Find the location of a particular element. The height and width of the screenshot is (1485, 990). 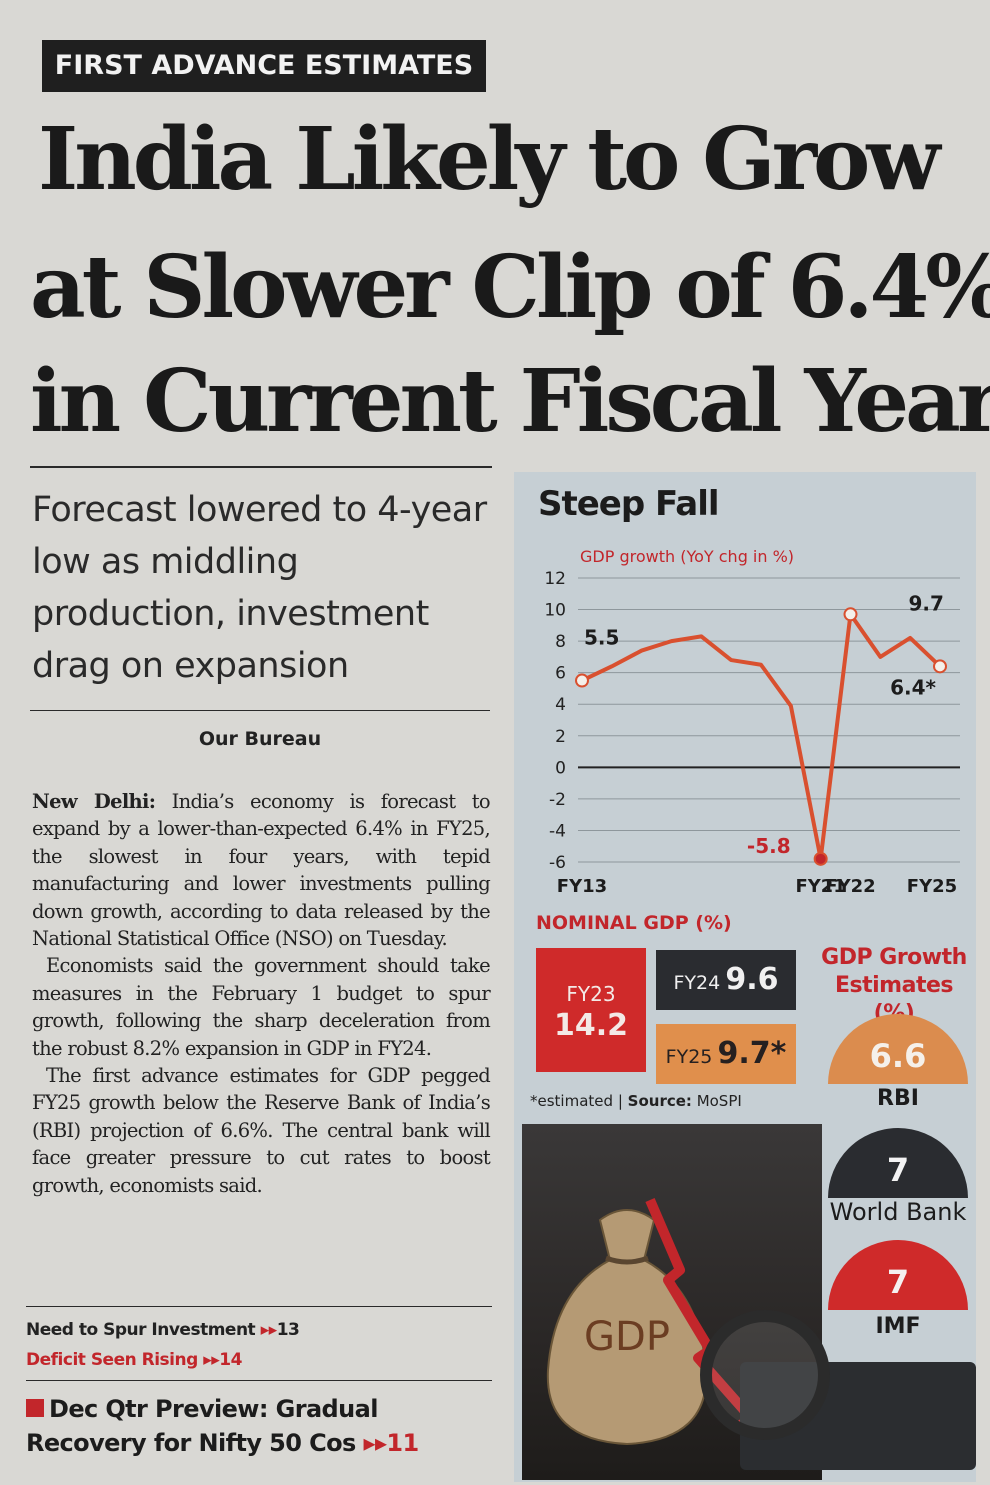

y-tick-label: -4 is located at coordinates (557, 831).